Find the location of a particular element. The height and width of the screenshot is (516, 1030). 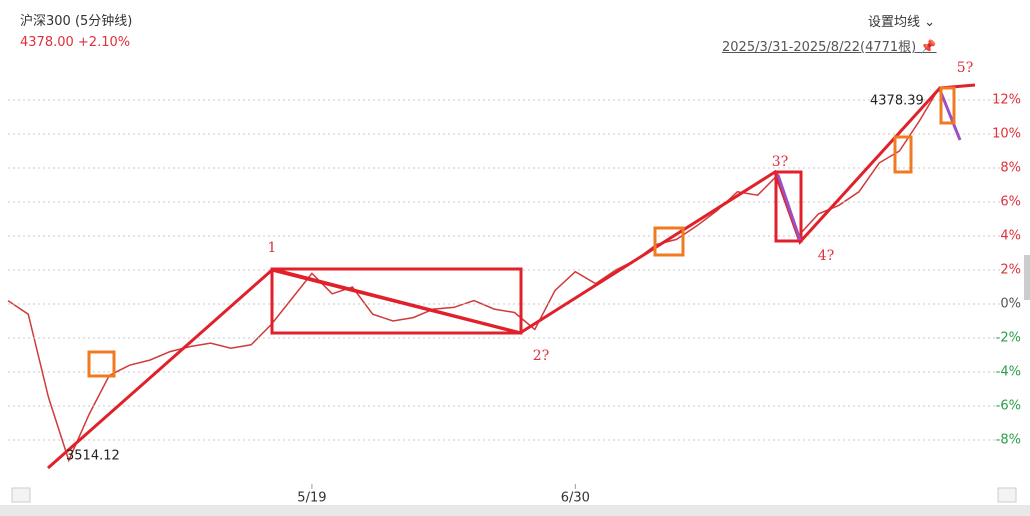

y-tick-label: 2% is located at coordinates (1010, 270).